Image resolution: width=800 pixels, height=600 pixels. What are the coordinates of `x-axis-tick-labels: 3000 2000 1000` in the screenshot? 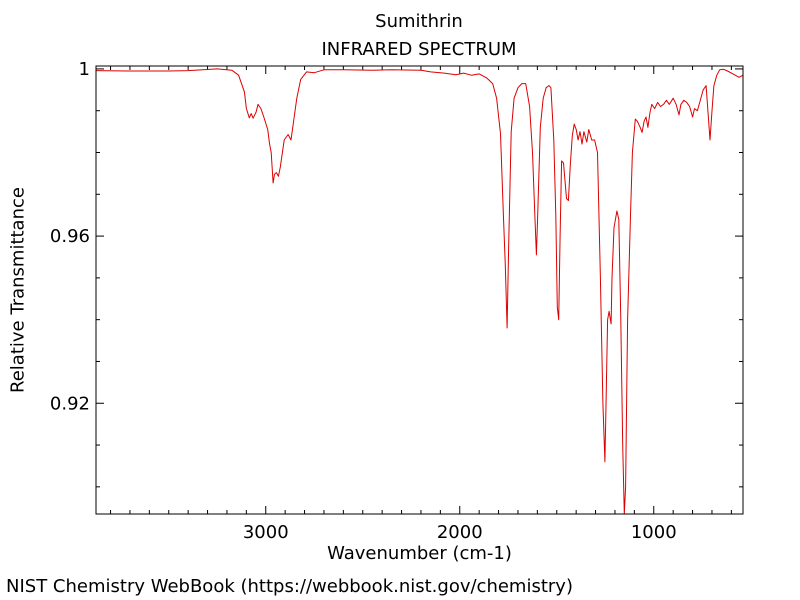 It's located at (460, 532).